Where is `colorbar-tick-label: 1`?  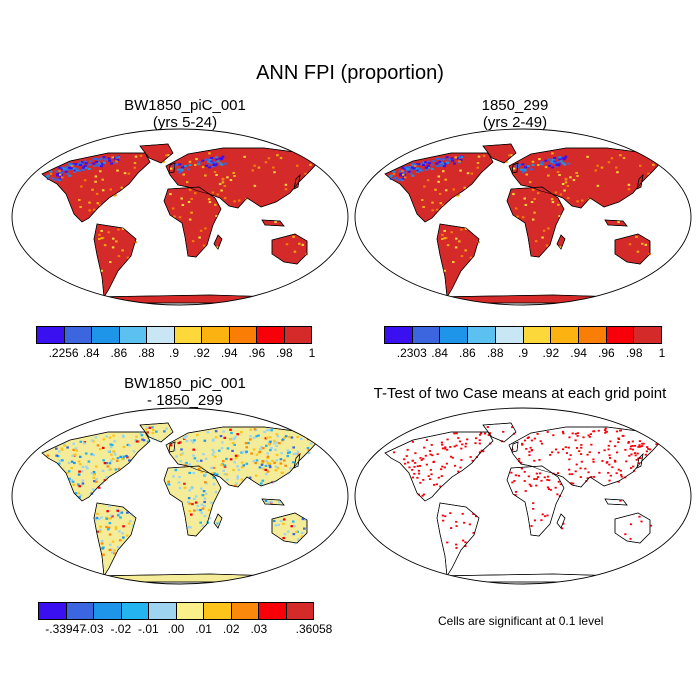
colorbar-tick-label: 1 is located at coordinates (662, 353).